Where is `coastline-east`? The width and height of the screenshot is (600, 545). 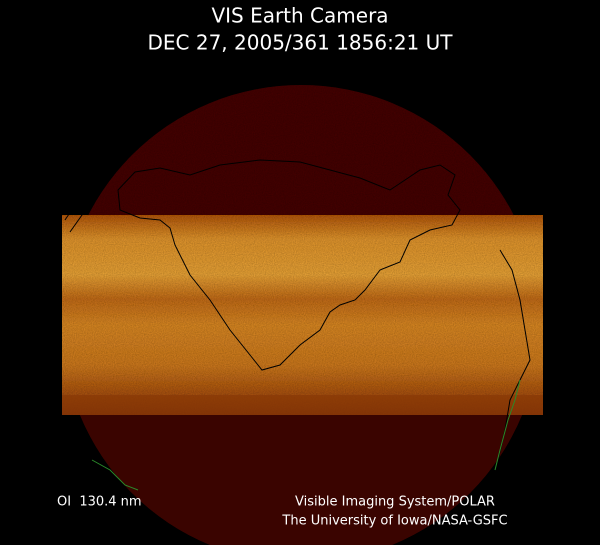
coastline-east is located at coordinates (514, 355).